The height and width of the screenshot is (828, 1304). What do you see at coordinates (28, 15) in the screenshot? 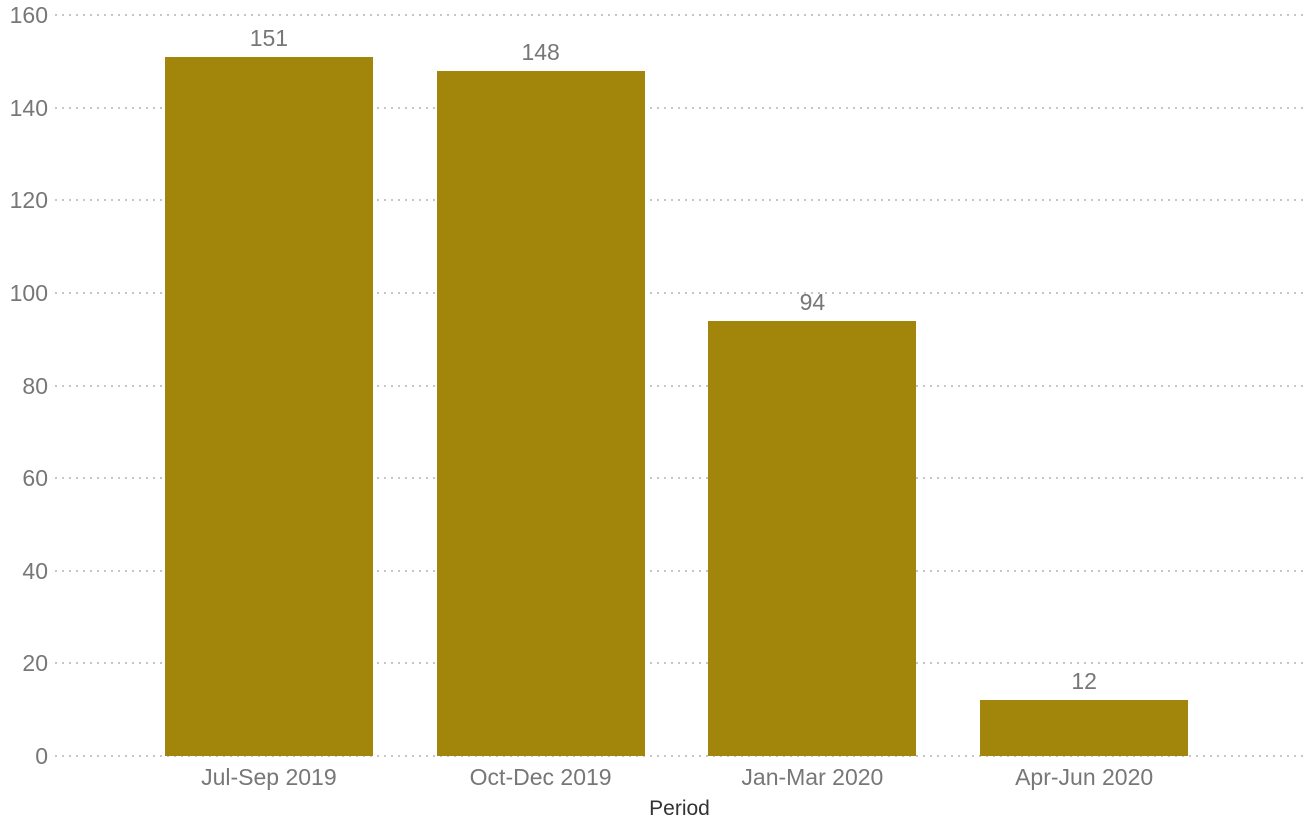
I see `y-axis-tick-160: 160` at bounding box center [28, 15].